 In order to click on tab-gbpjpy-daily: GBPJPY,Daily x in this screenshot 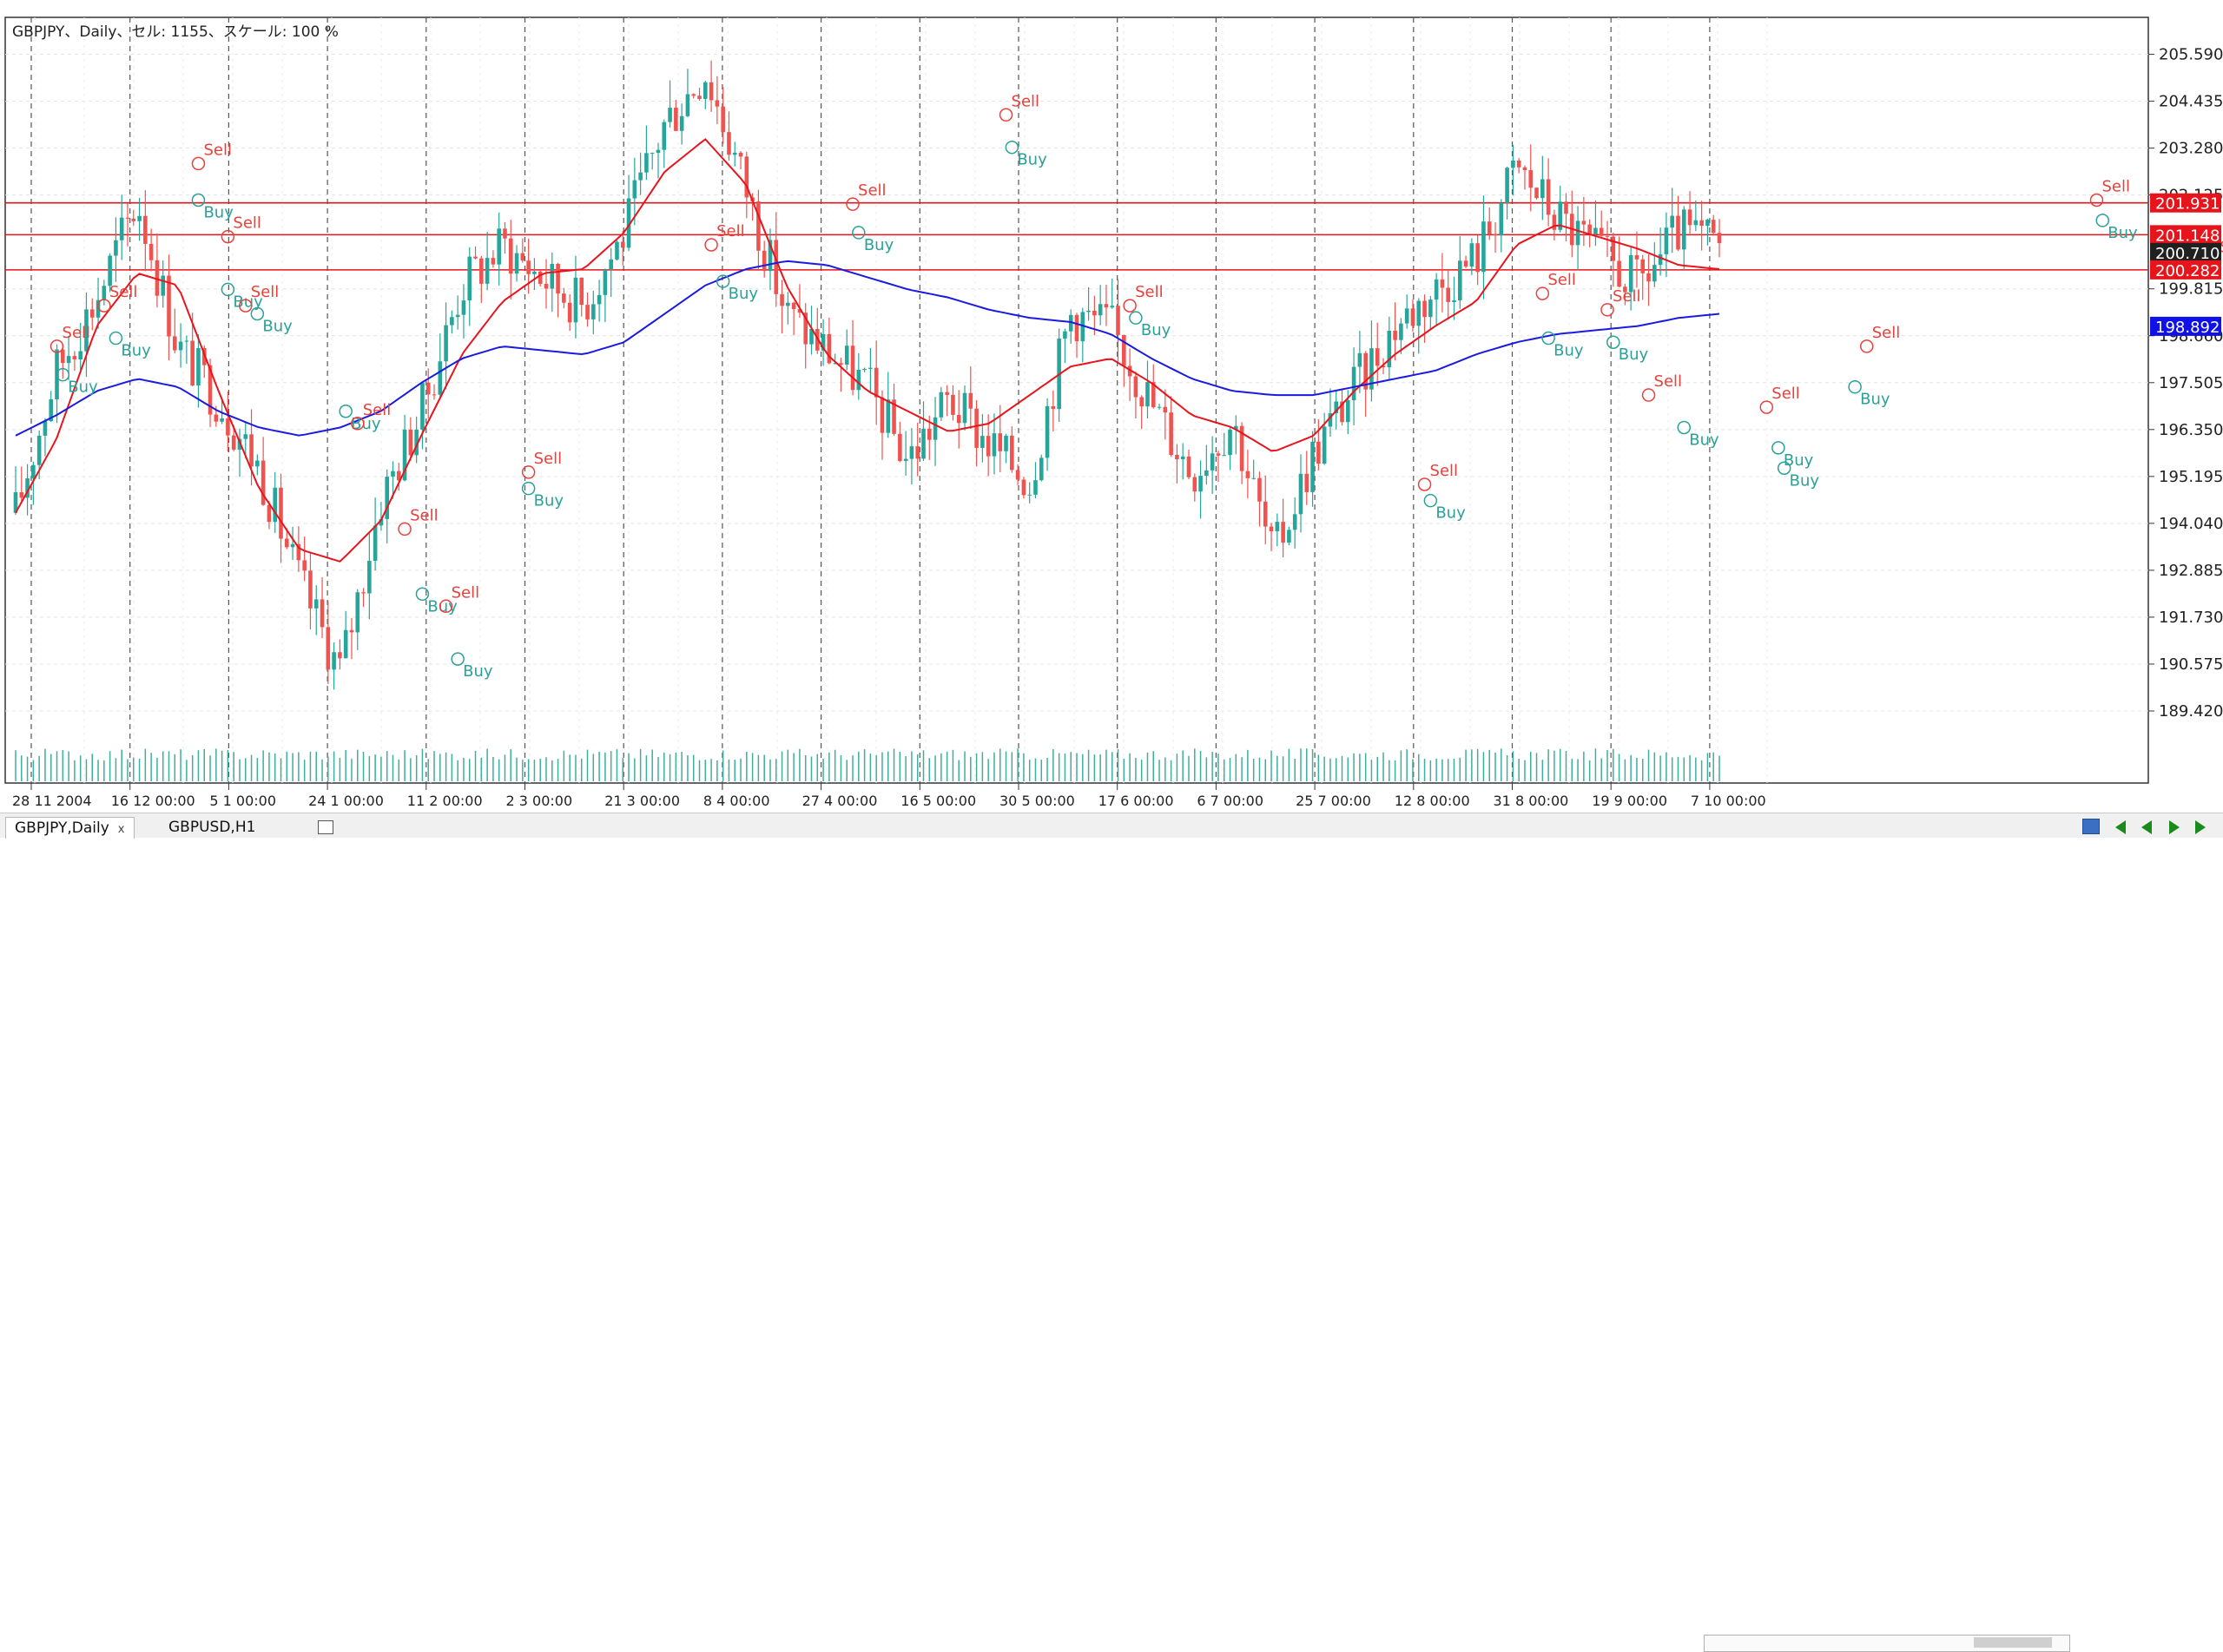, I will do `click(70, 828)`.